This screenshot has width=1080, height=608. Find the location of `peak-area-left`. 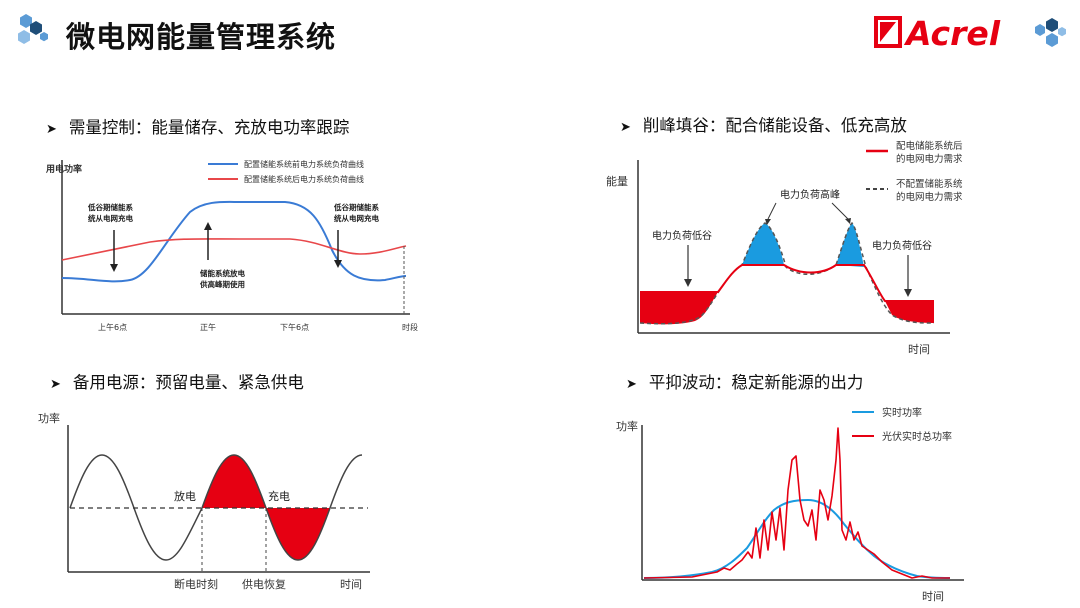

peak-area-left is located at coordinates (763, 244).